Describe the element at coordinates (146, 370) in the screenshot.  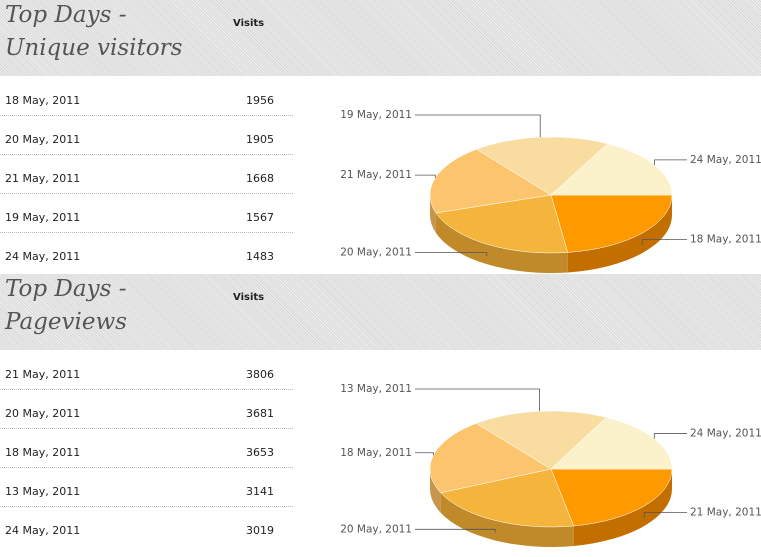
I see `table-row: 21 May, 2011 3806` at that location.